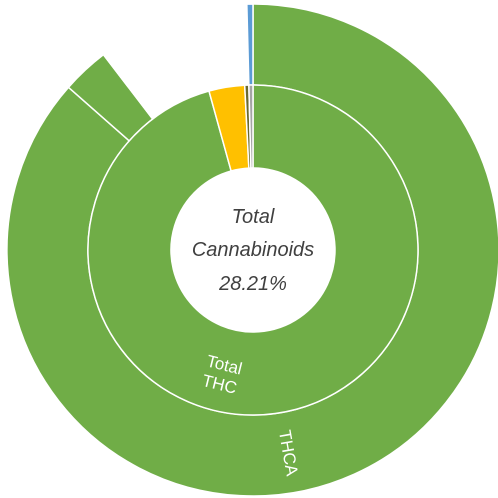 This screenshot has height=498, width=498. What do you see at coordinates (252, 284) in the screenshot?
I see `center-label-value: 28.21%` at bounding box center [252, 284].